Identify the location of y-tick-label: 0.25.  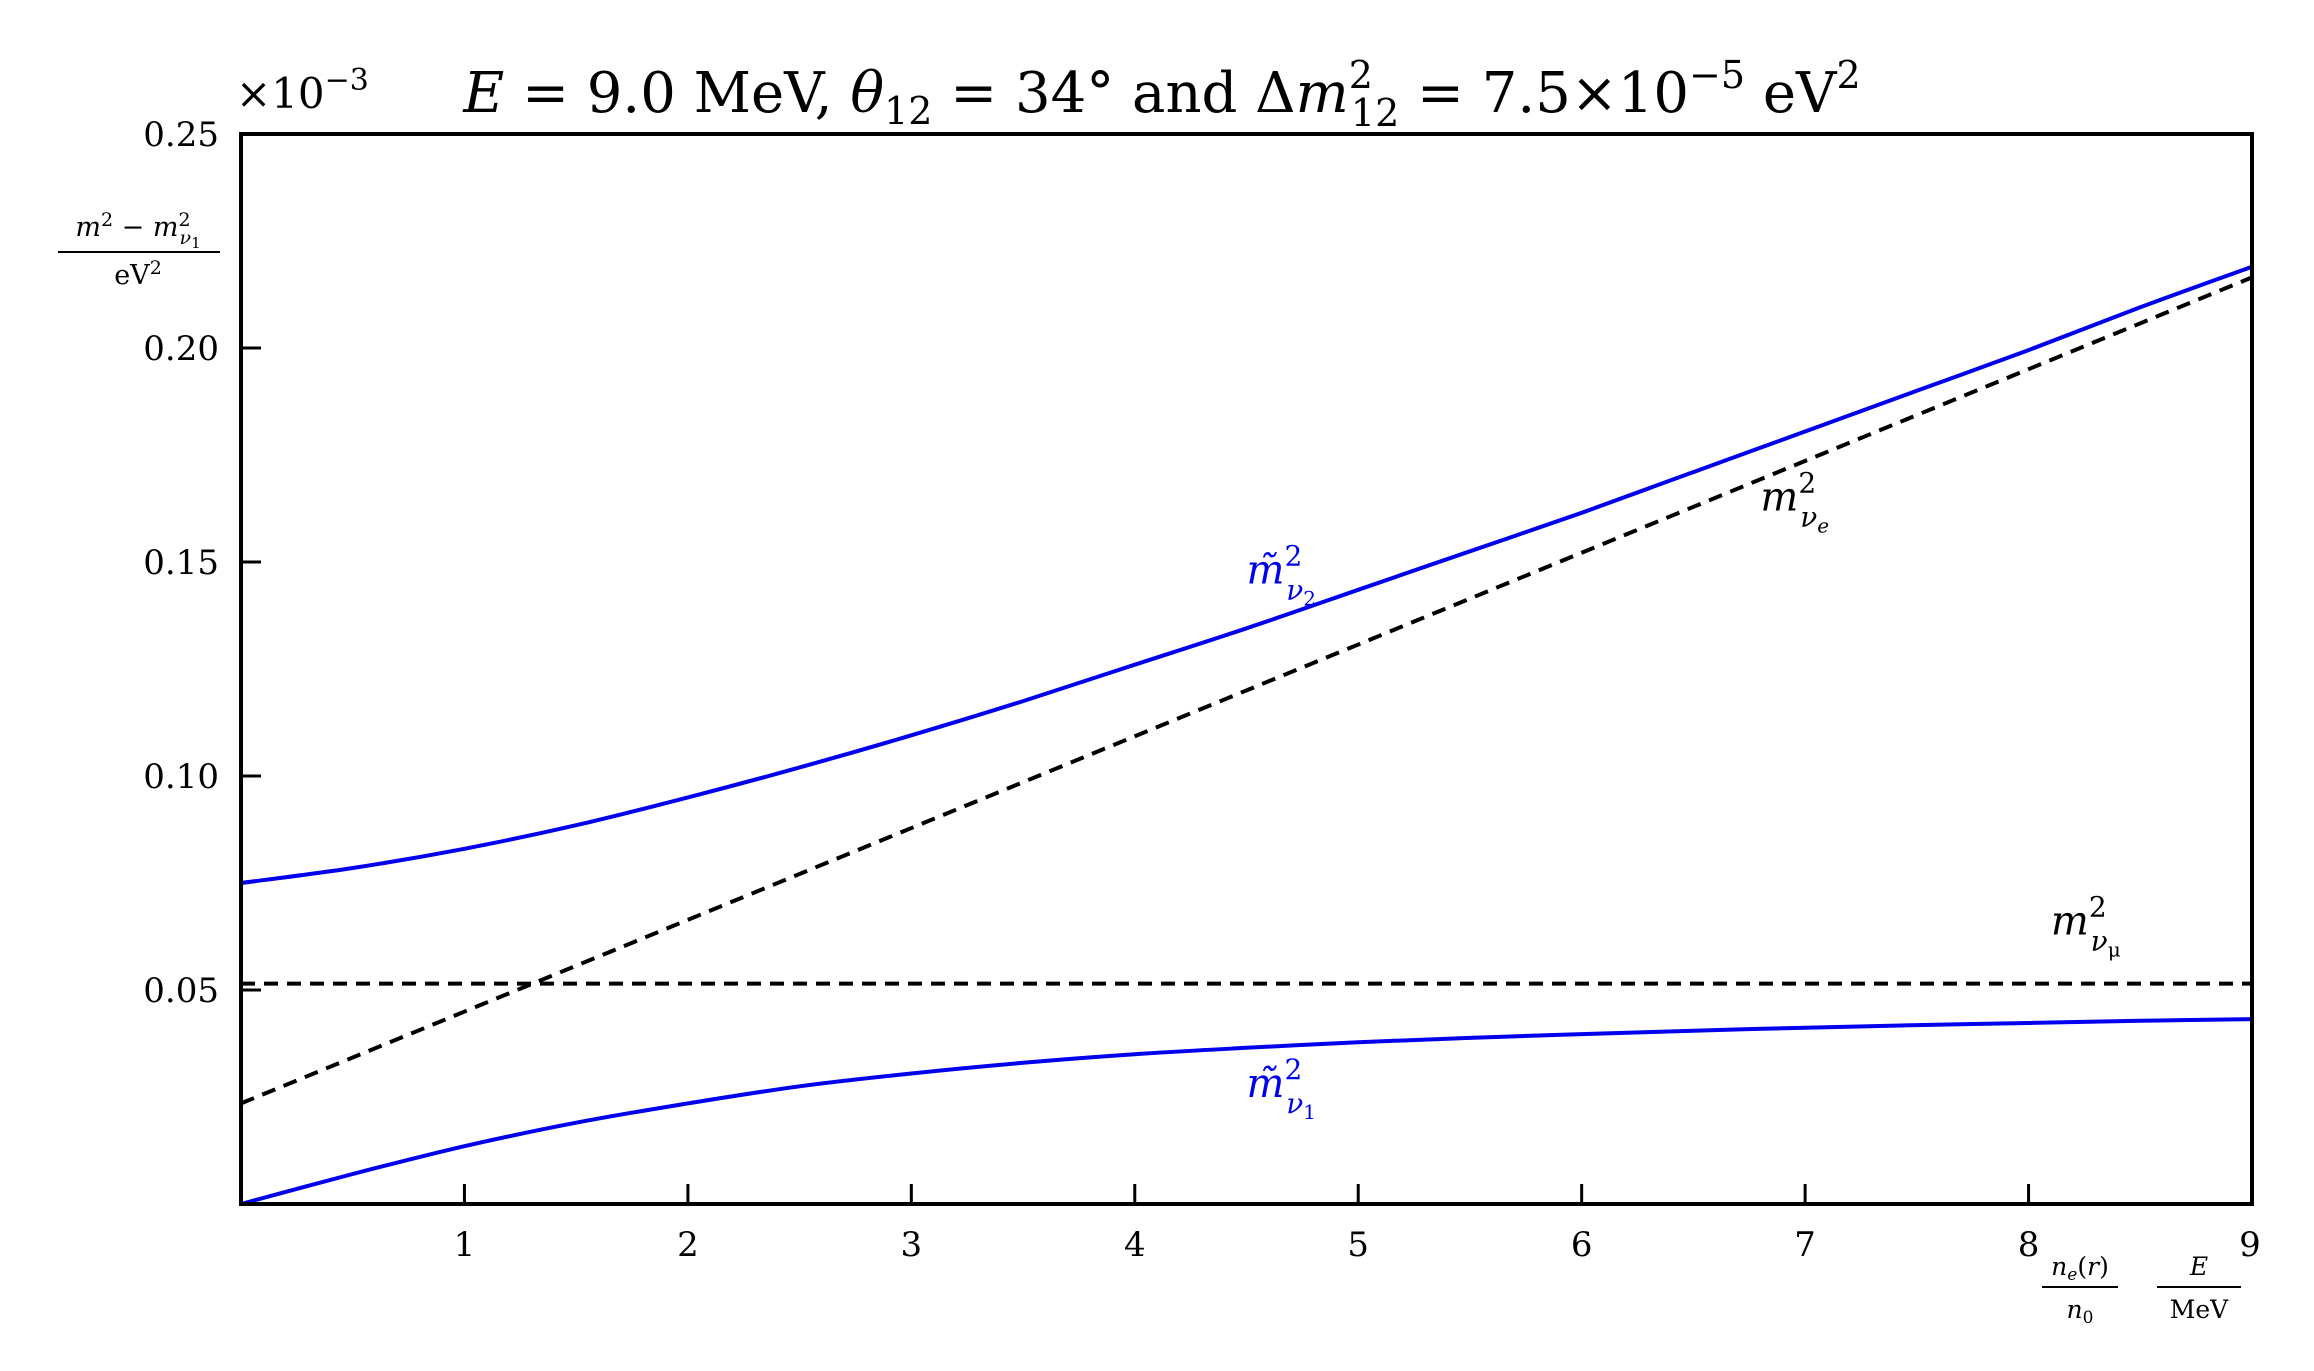
(181, 135).